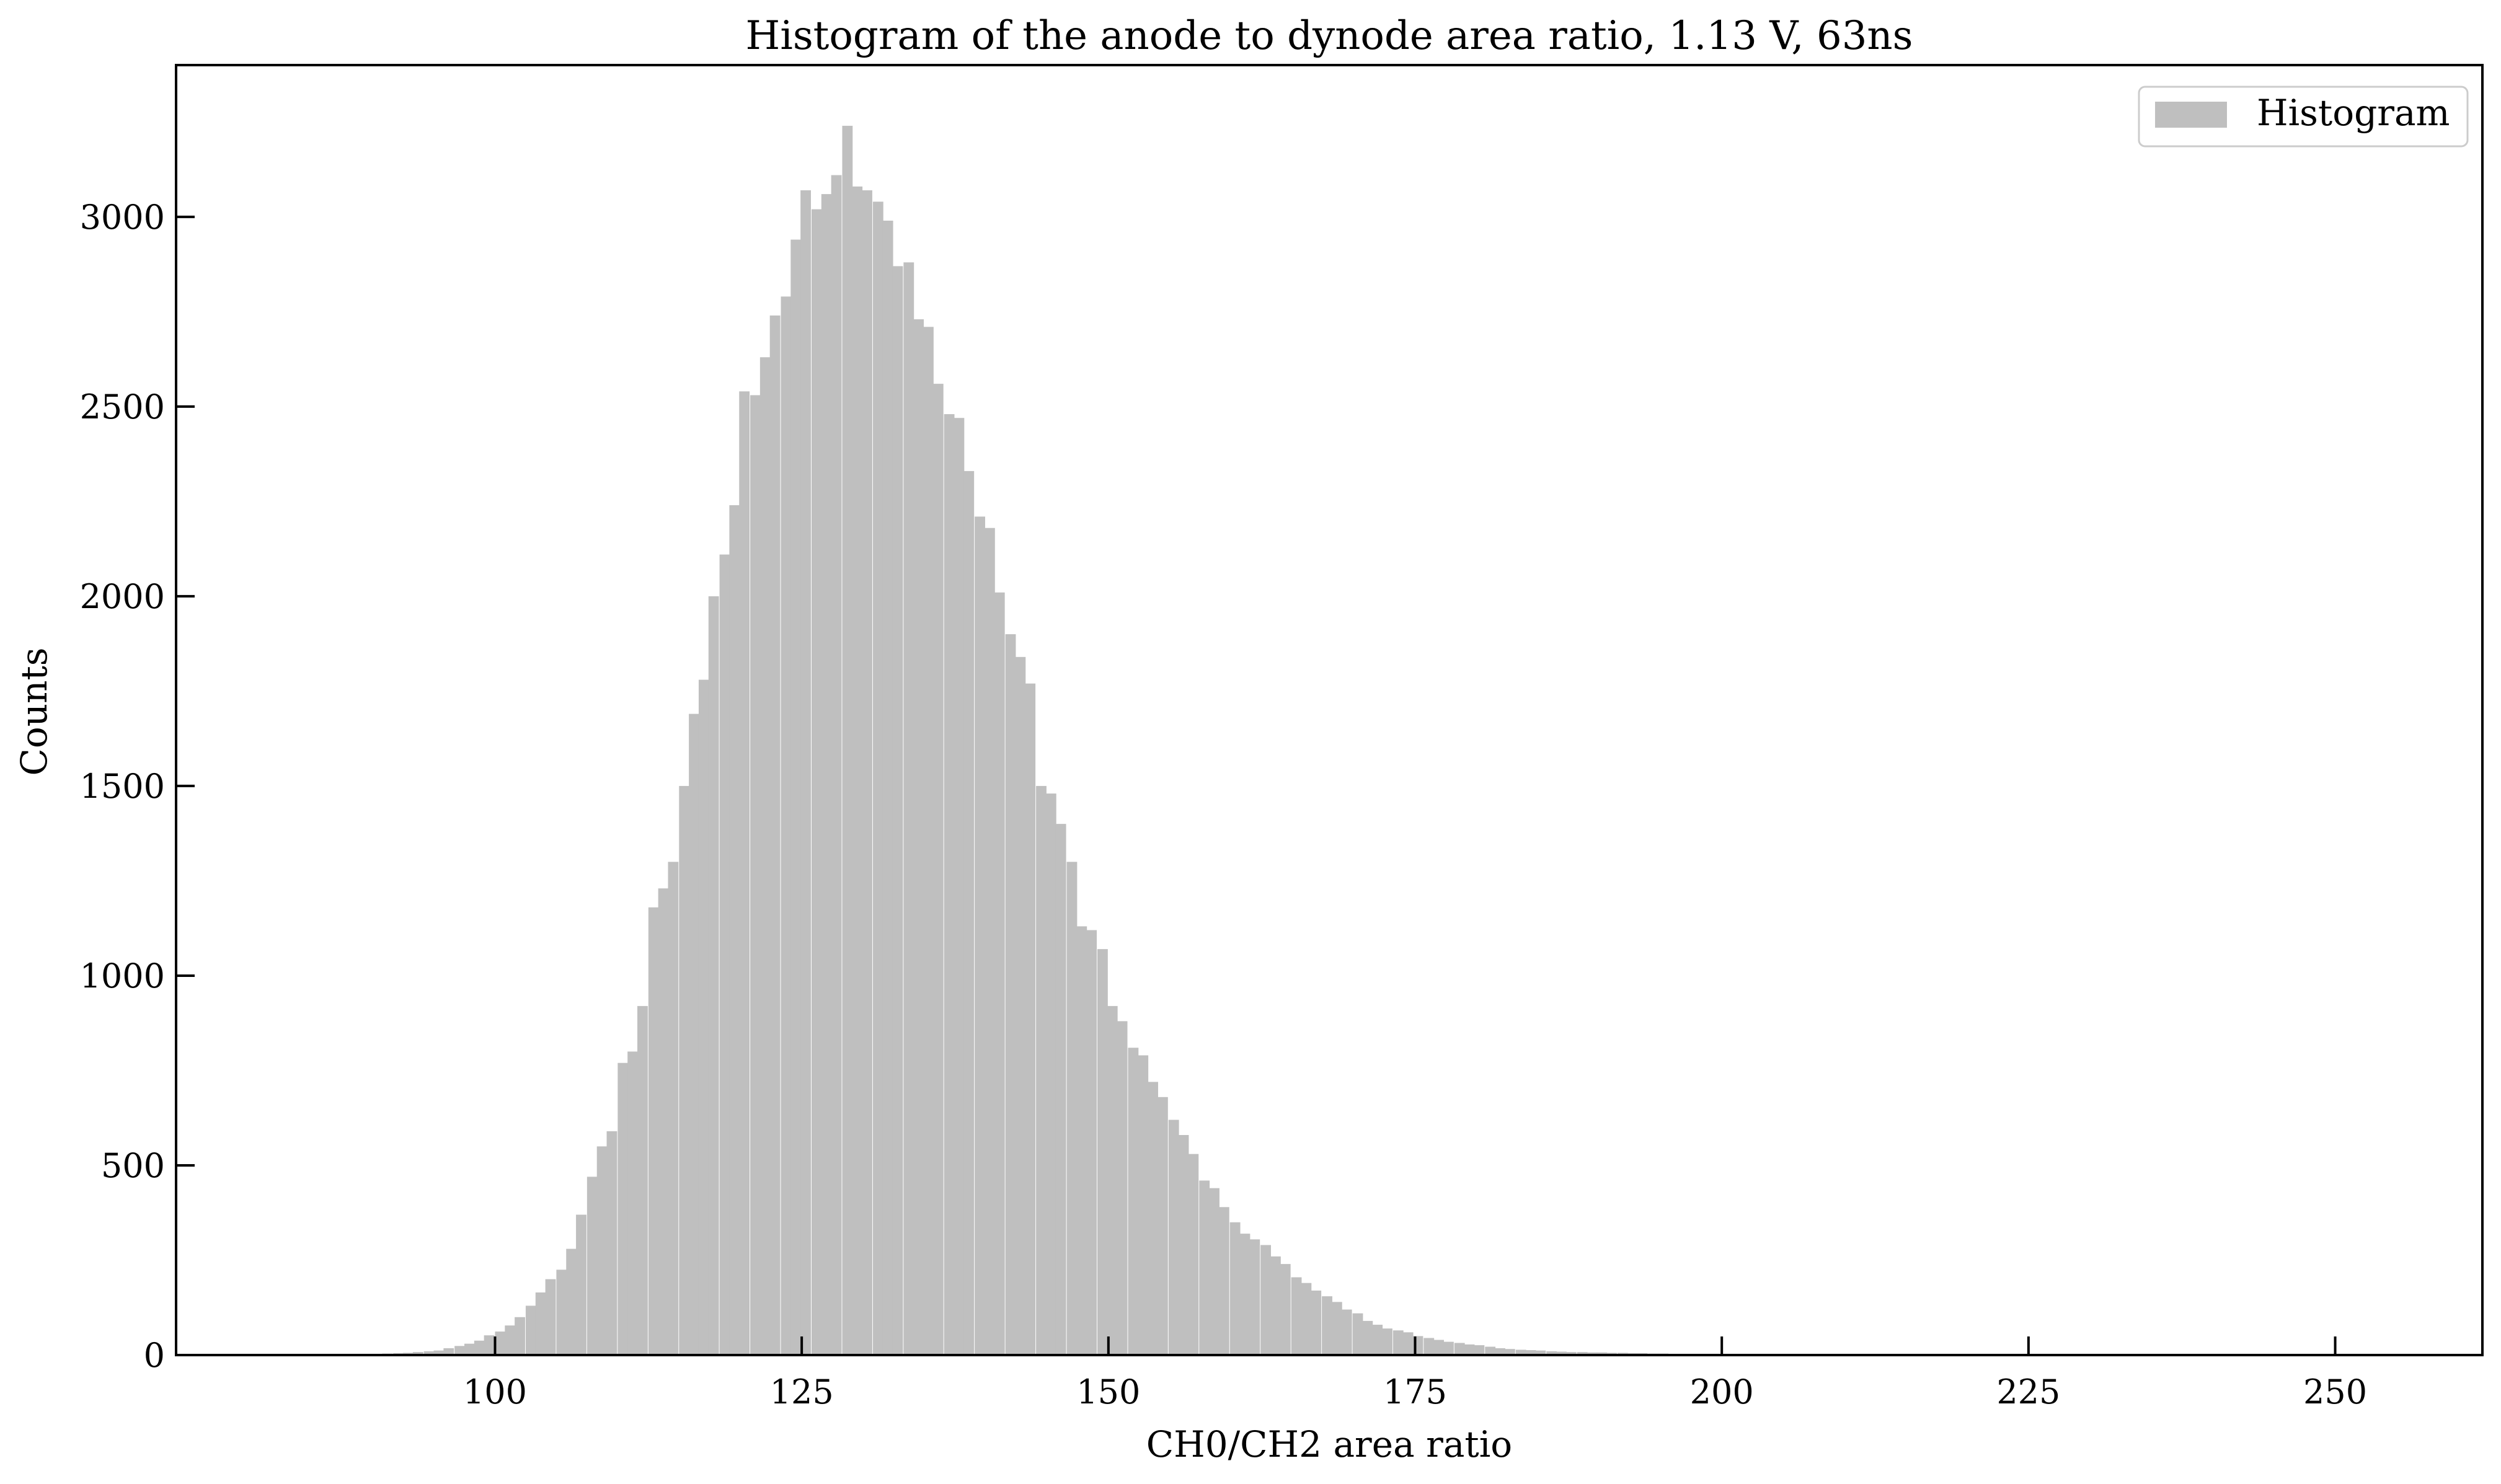  What do you see at coordinates (2191, 115) in the screenshot?
I see `legend-swatch` at bounding box center [2191, 115].